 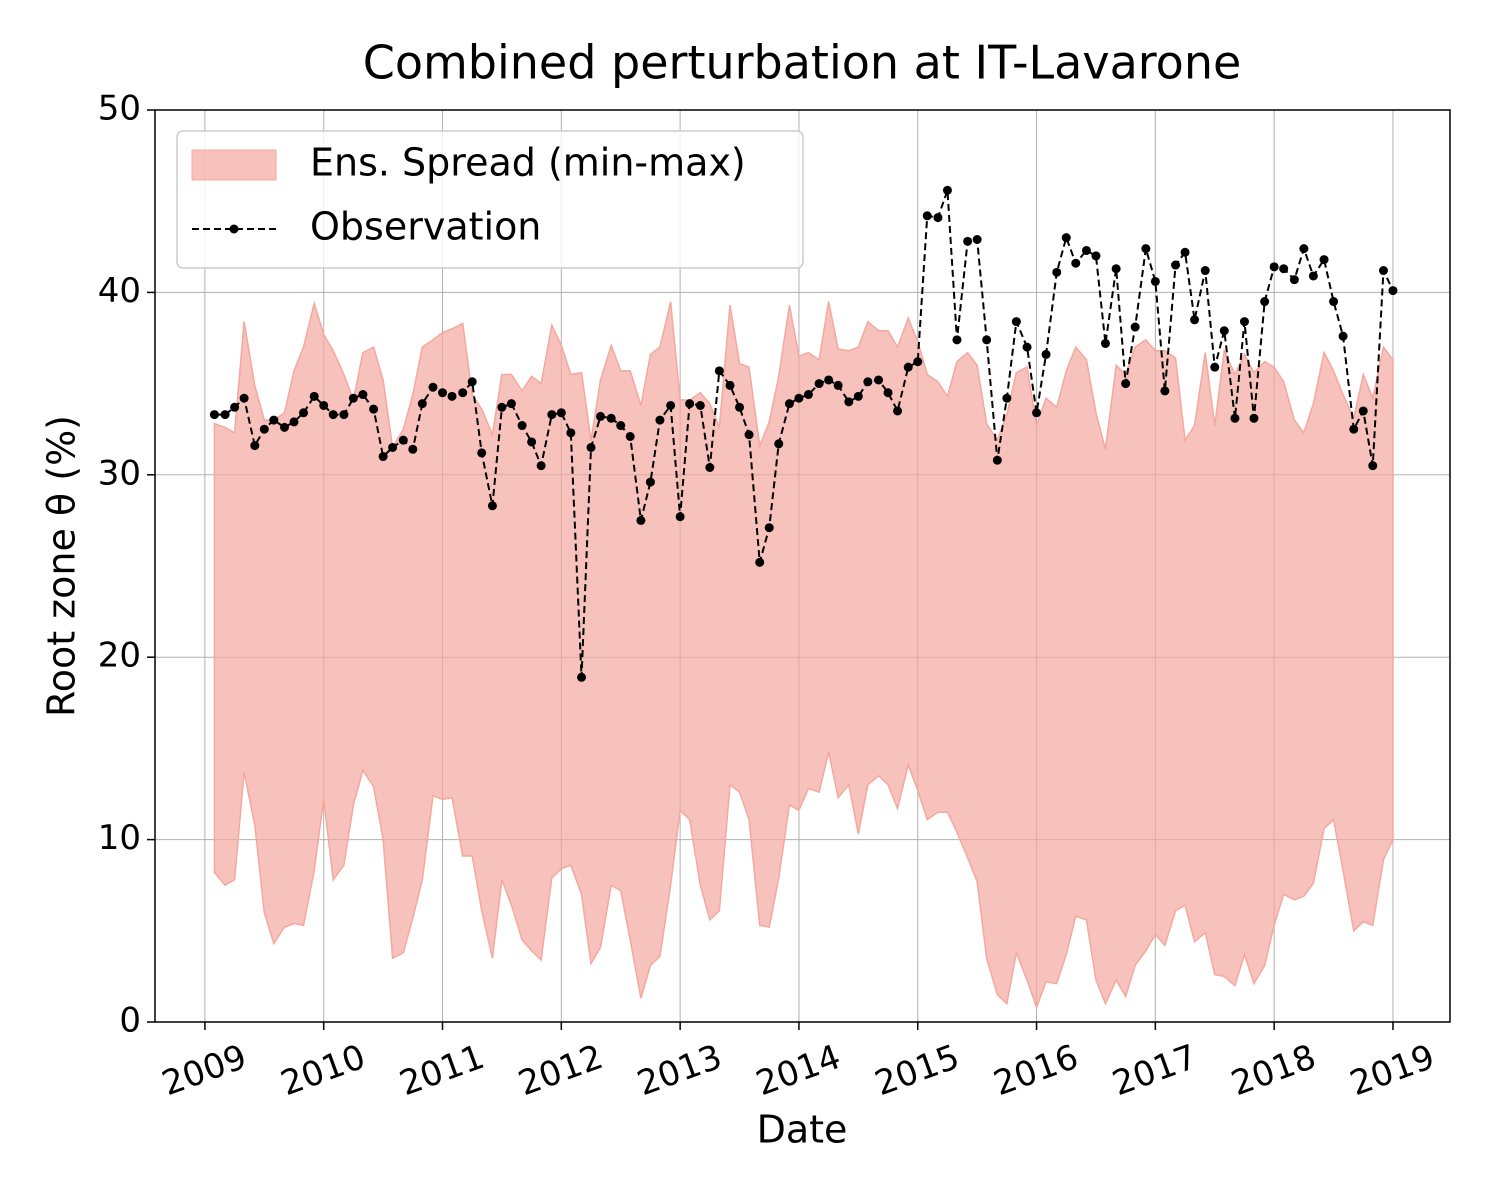 I want to click on x-tick-label: 2018, so click(x=1273, y=1070).